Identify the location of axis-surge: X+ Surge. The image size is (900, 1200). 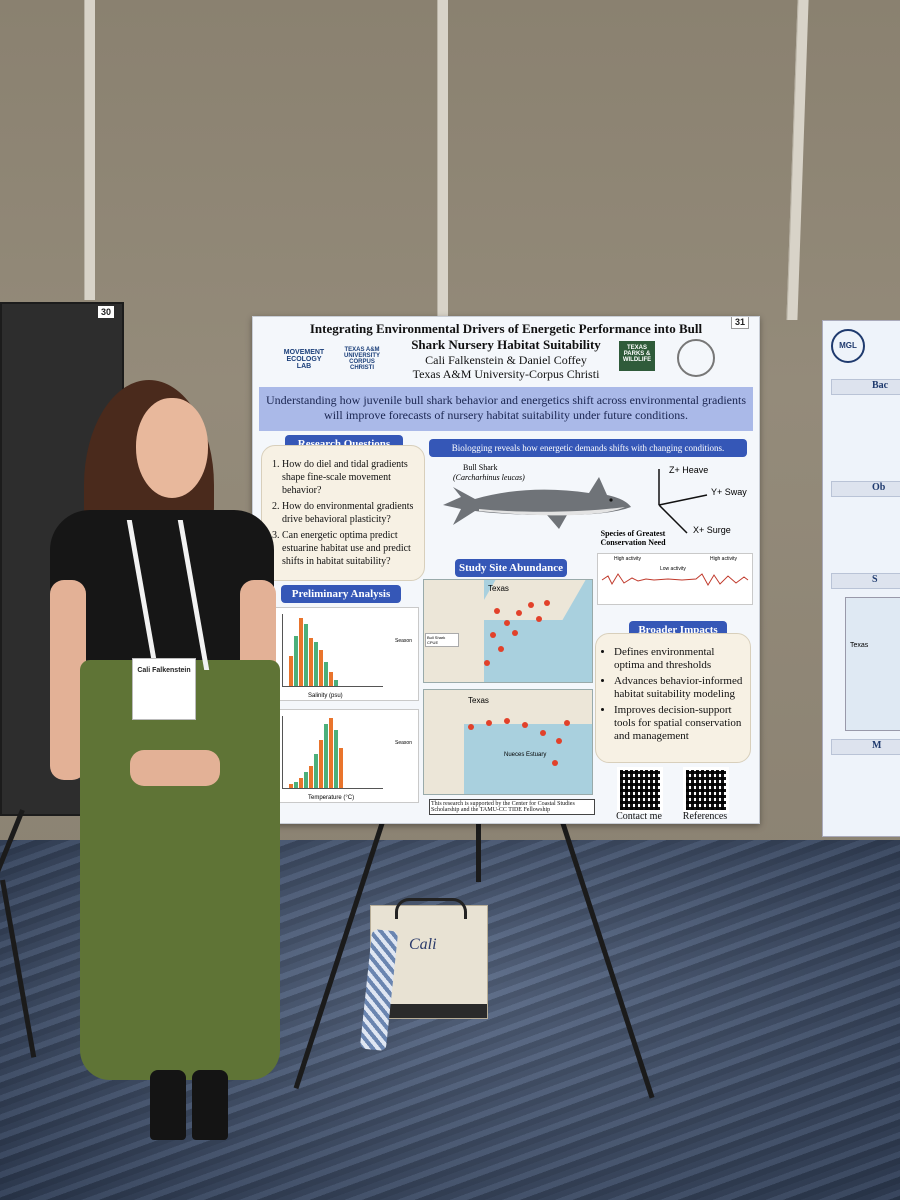
(712, 530).